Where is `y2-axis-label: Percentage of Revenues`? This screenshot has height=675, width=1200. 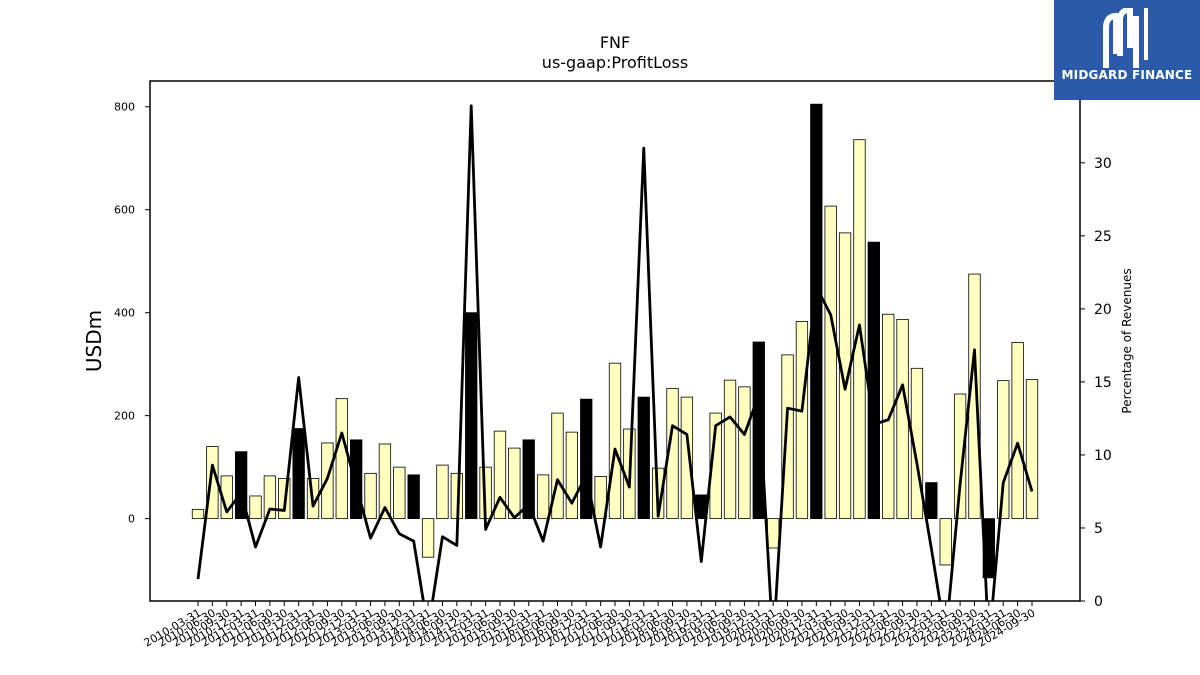
y2-axis-label: Percentage of Revenues is located at coordinates (1127, 340).